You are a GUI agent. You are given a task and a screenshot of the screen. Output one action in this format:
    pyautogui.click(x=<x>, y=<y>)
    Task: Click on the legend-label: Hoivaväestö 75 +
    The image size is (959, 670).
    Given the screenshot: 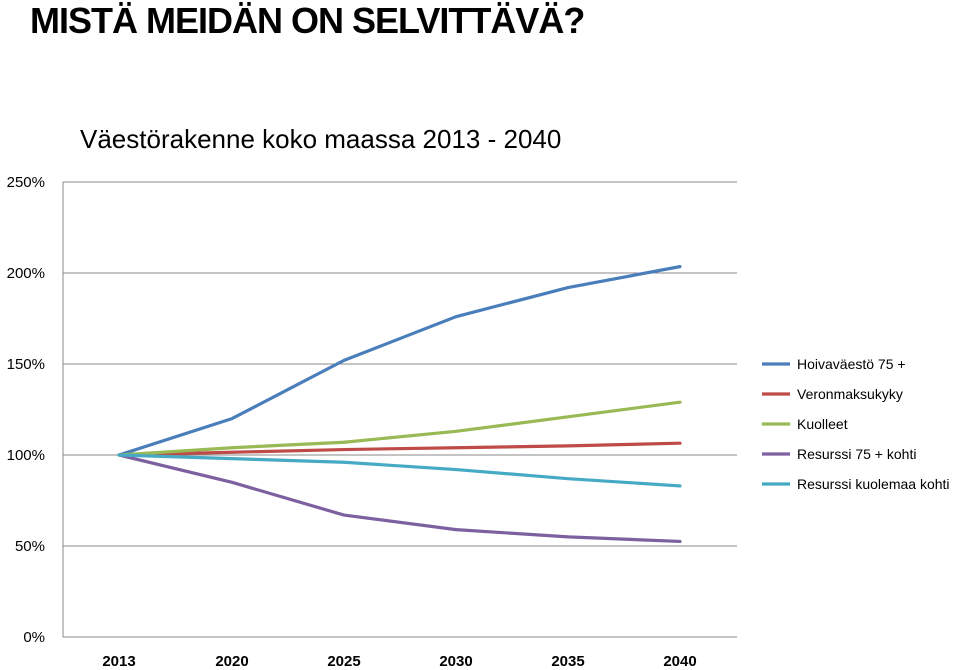 What is the action you would take?
    pyautogui.click(x=851, y=364)
    